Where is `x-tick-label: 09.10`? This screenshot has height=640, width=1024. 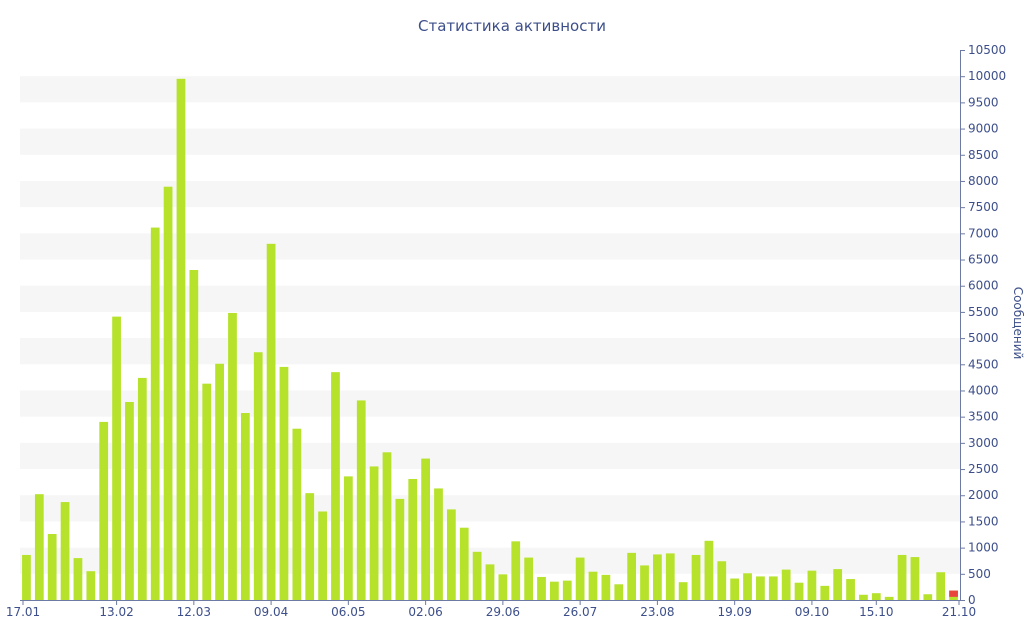
x-tick-label: 09.10 is located at coordinates (812, 612).